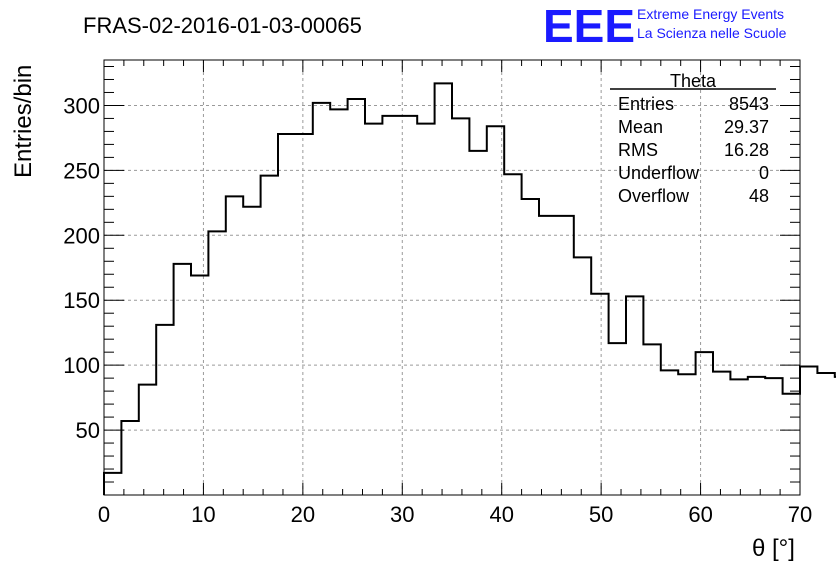 The height and width of the screenshot is (572, 836). Describe the element at coordinates (81, 235) in the screenshot. I see `y-tick-label: 200` at that location.